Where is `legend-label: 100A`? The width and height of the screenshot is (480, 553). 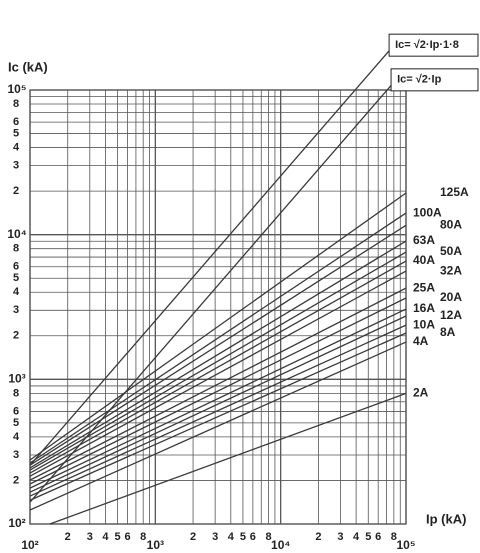
legend-label: 100A is located at coordinates (427, 212).